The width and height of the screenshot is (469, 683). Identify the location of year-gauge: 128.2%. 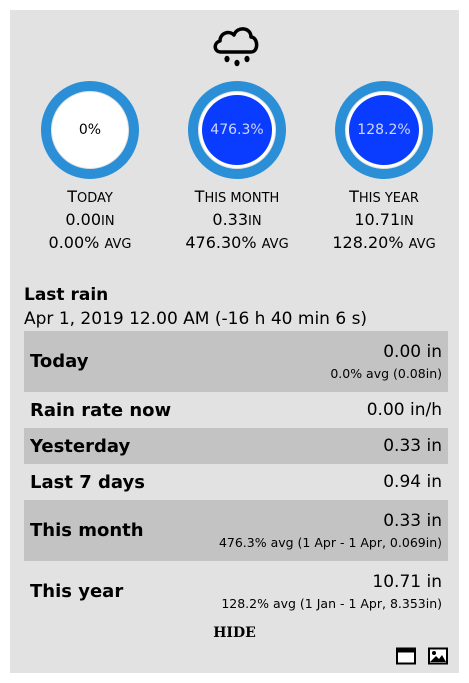
(384, 130).